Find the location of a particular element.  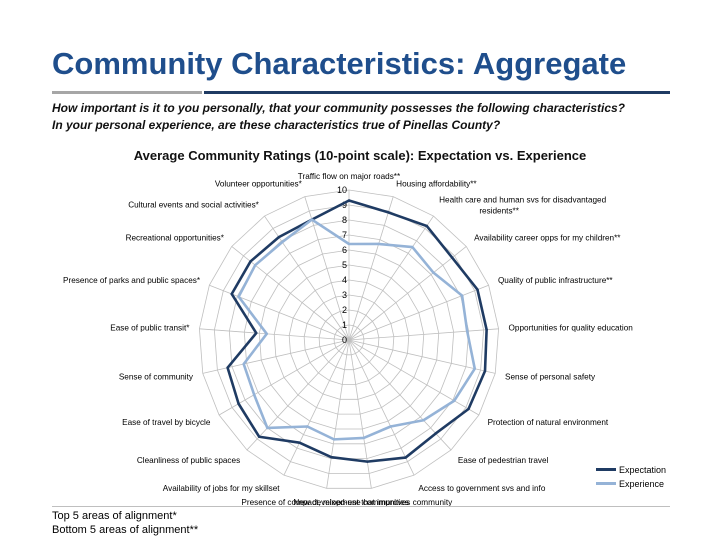

legend-item-expectation: Expectation is located at coordinates (631, 469).